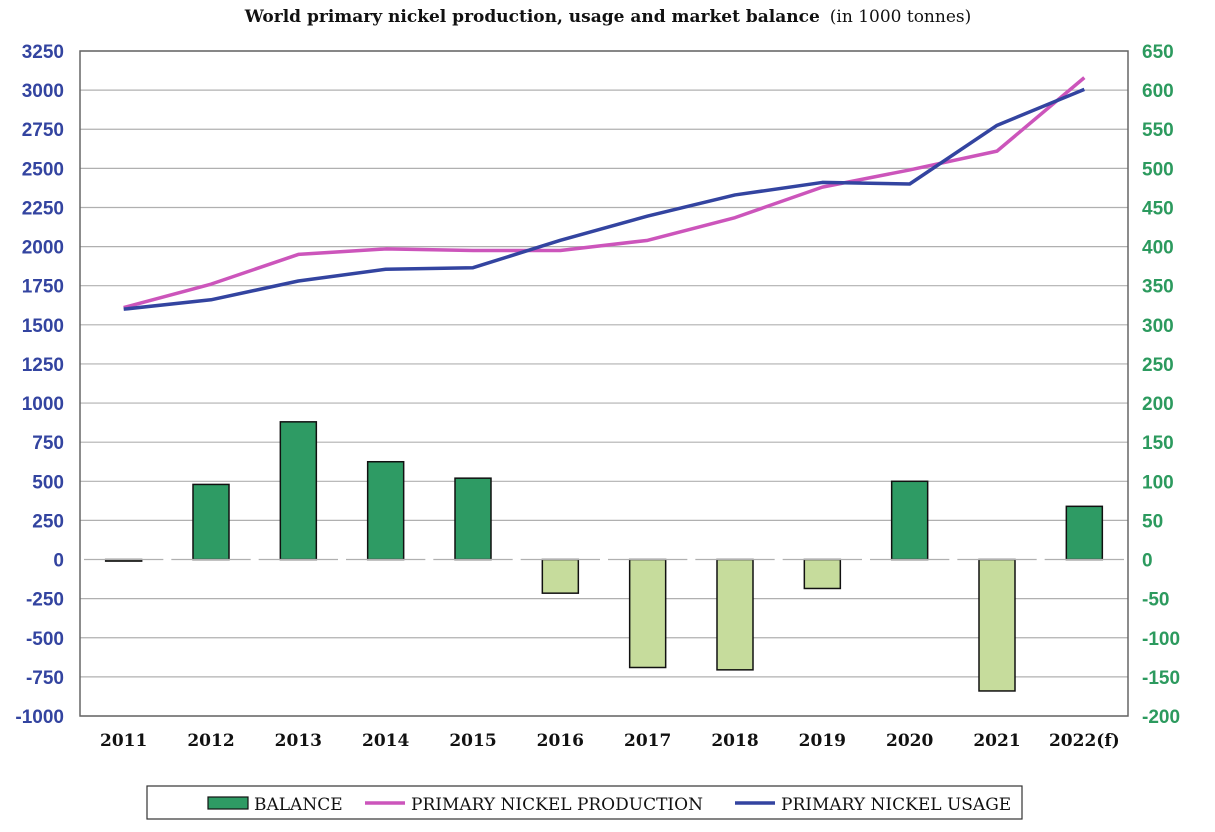  What do you see at coordinates (43, 208) in the screenshot?
I see `left-y-tick-label: 2250` at bounding box center [43, 208].